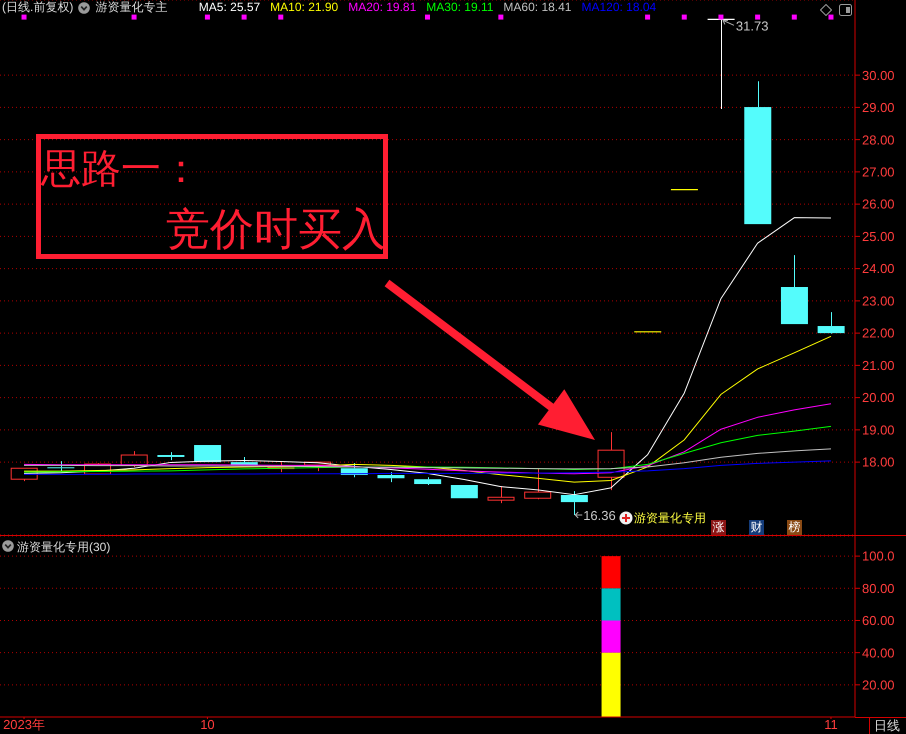  What do you see at coordinates (63, 547) in the screenshot?
I see `chart-title: 游资量化专用(30)` at bounding box center [63, 547].